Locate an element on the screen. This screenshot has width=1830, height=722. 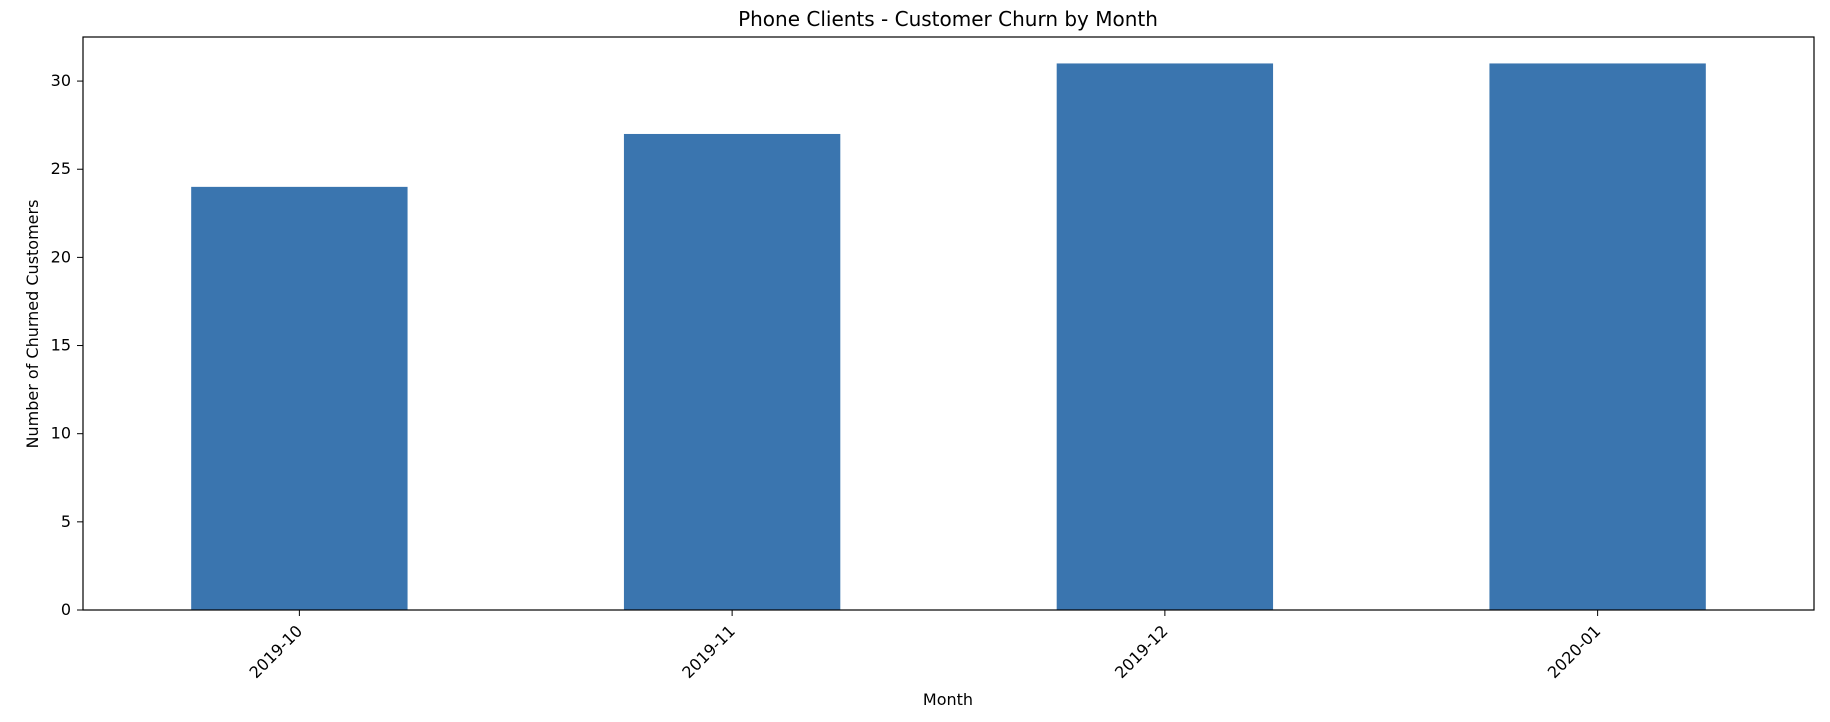
y-axis-ticks: 0 5 10 15 20 25 30 is located at coordinates (67, 345).